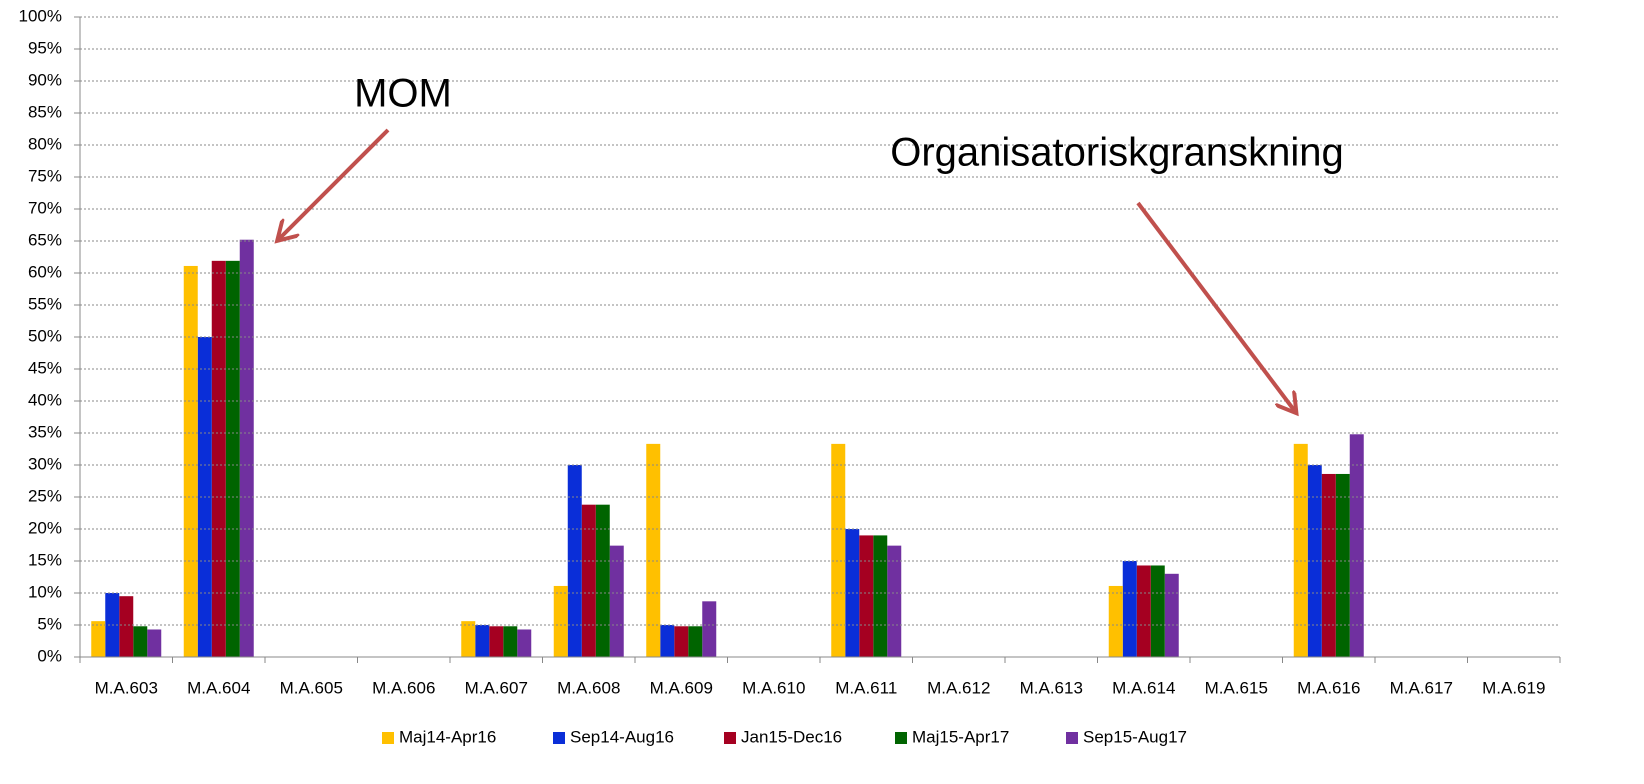  What do you see at coordinates (447, 736) in the screenshot?
I see `legend-label: Maj14-Apr16` at bounding box center [447, 736].